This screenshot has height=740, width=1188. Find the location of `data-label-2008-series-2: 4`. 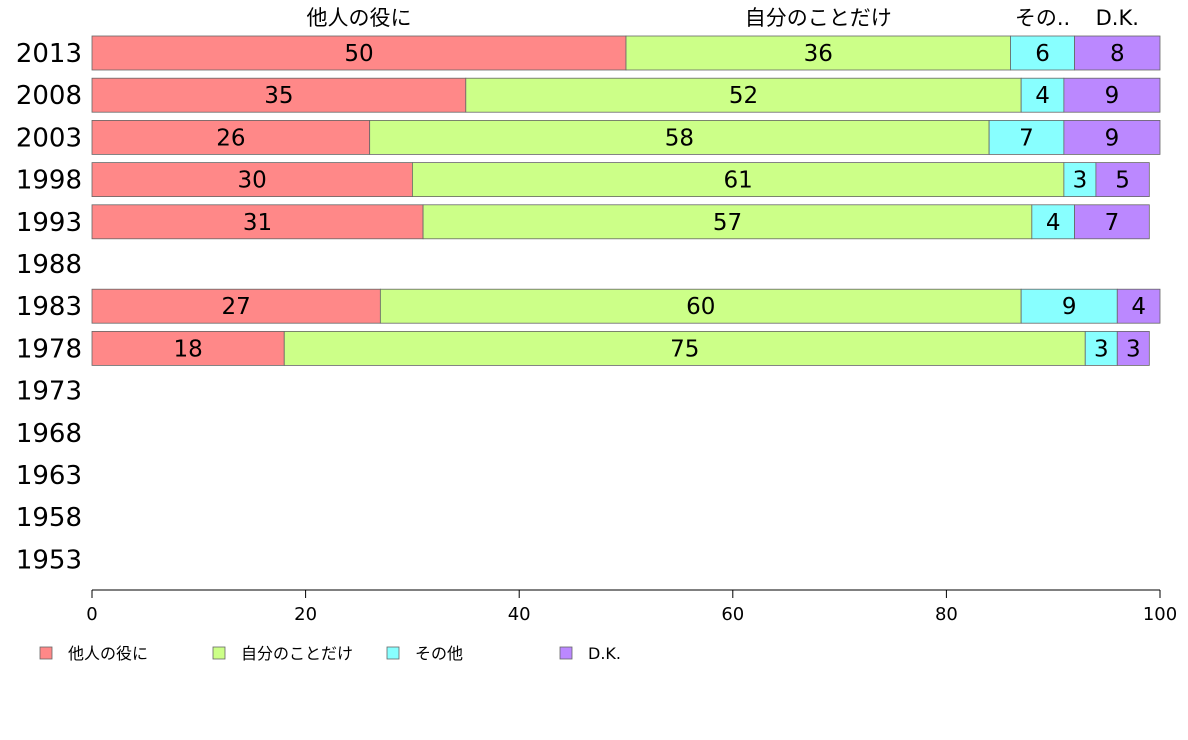

data-label-2008-series-2: 4 is located at coordinates (1042, 96).